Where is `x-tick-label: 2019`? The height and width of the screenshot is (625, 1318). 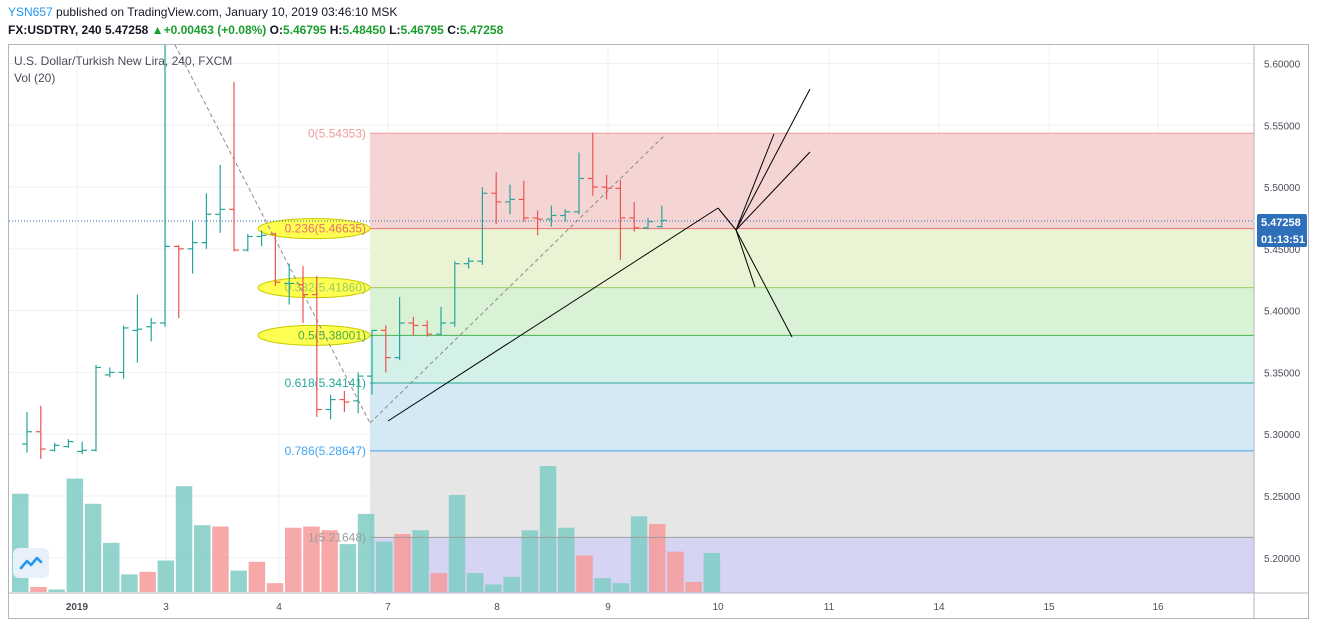 x-tick-label: 2019 is located at coordinates (77, 607).